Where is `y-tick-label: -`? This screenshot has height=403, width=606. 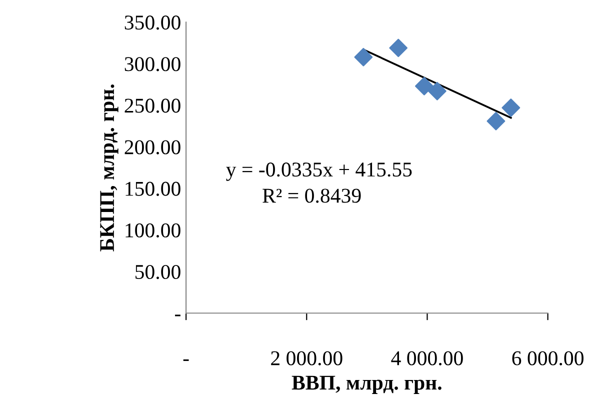
y-tick-label: - is located at coordinates (177, 315).